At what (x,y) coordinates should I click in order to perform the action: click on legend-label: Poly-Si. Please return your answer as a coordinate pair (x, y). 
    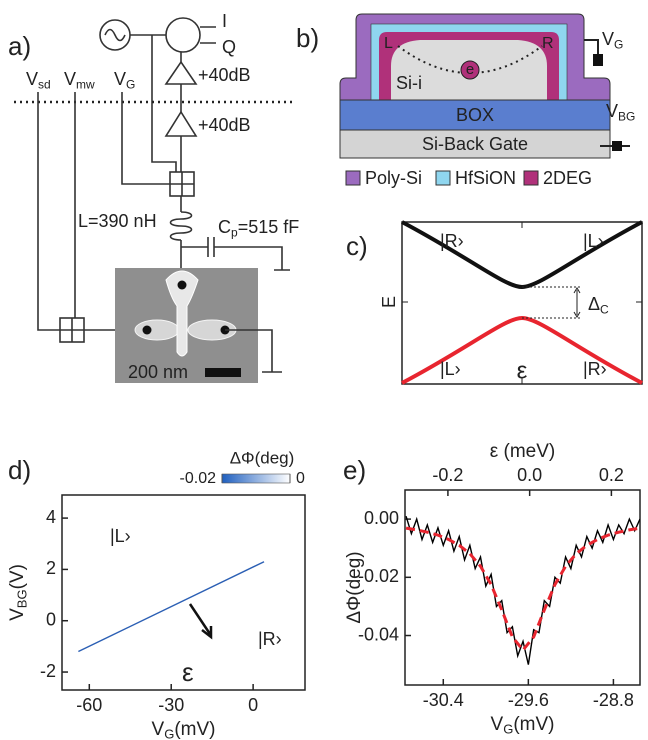
    Looking at the image, I should click on (393, 178).